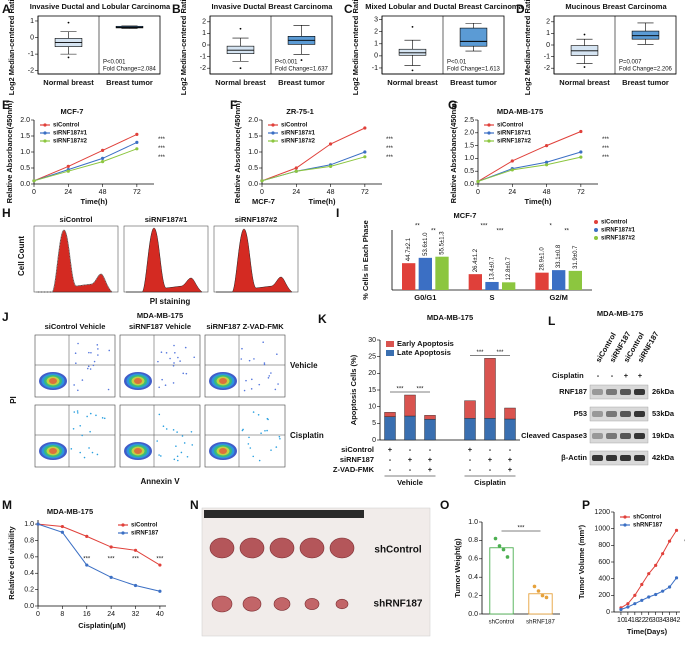 This screenshot has height=653, width=685. Describe the element at coordinates (645, 82) in the screenshot. I see `x-tick-label: Breast tumor` at that location.